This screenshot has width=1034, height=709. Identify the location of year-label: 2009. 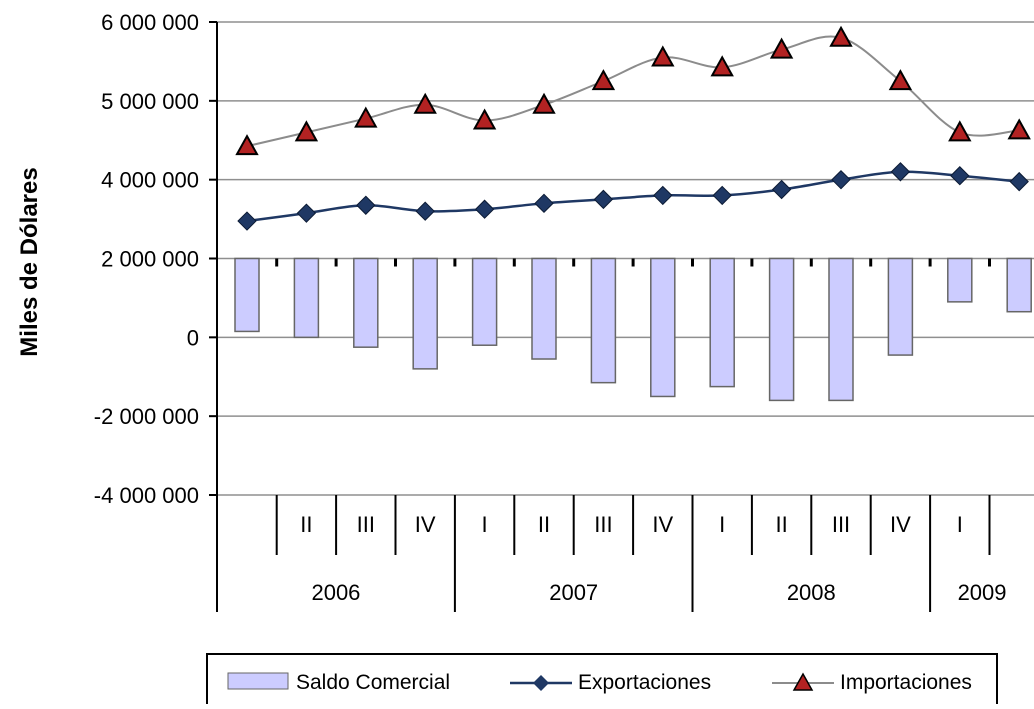
(982, 592).